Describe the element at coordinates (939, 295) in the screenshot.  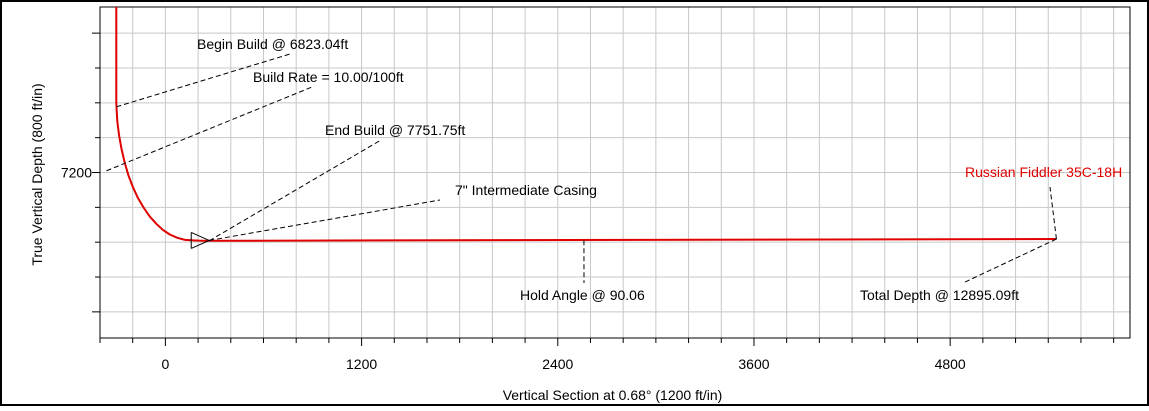
I see `annotation-label: Total Depth @ 12895.09ft` at that location.